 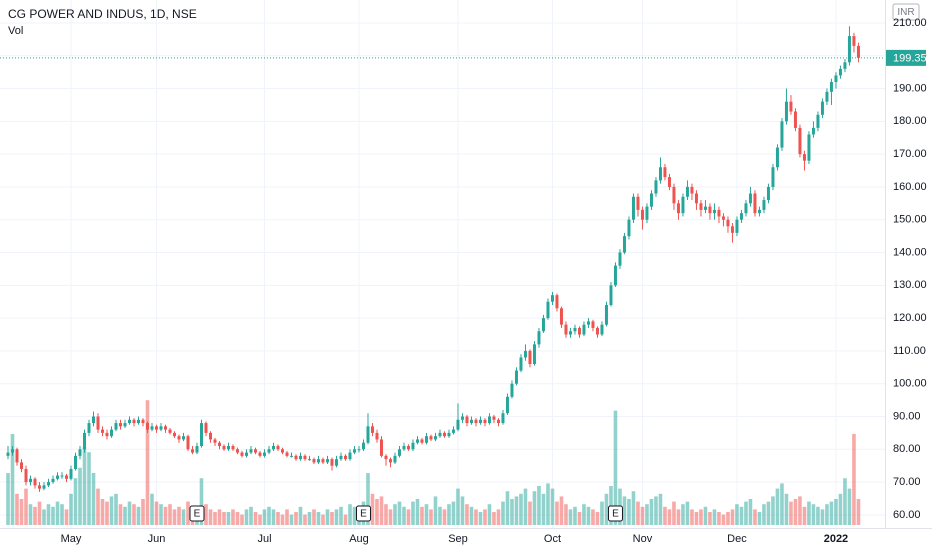 What do you see at coordinates (102, 14) in the screenshot?
I see `chart-title: CG POWER AND INDUS, 1D, NSE` at bounding box center [102, 14].